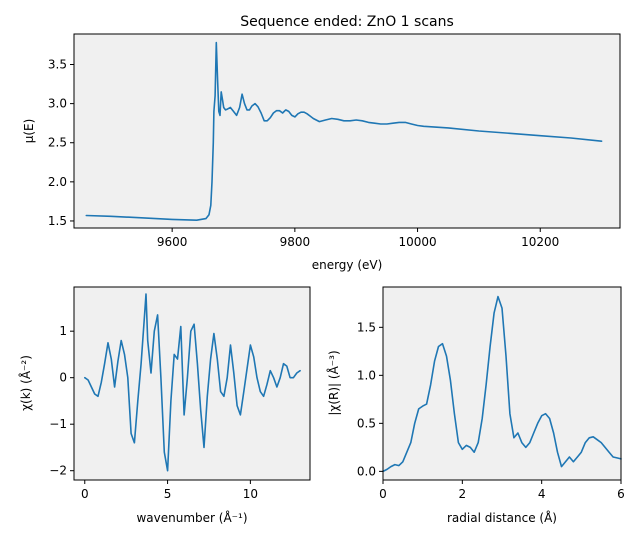 This screenshot has width=640, height=543. I want to click on mu-x-axis-label: energy (eV), so click(347, 265).